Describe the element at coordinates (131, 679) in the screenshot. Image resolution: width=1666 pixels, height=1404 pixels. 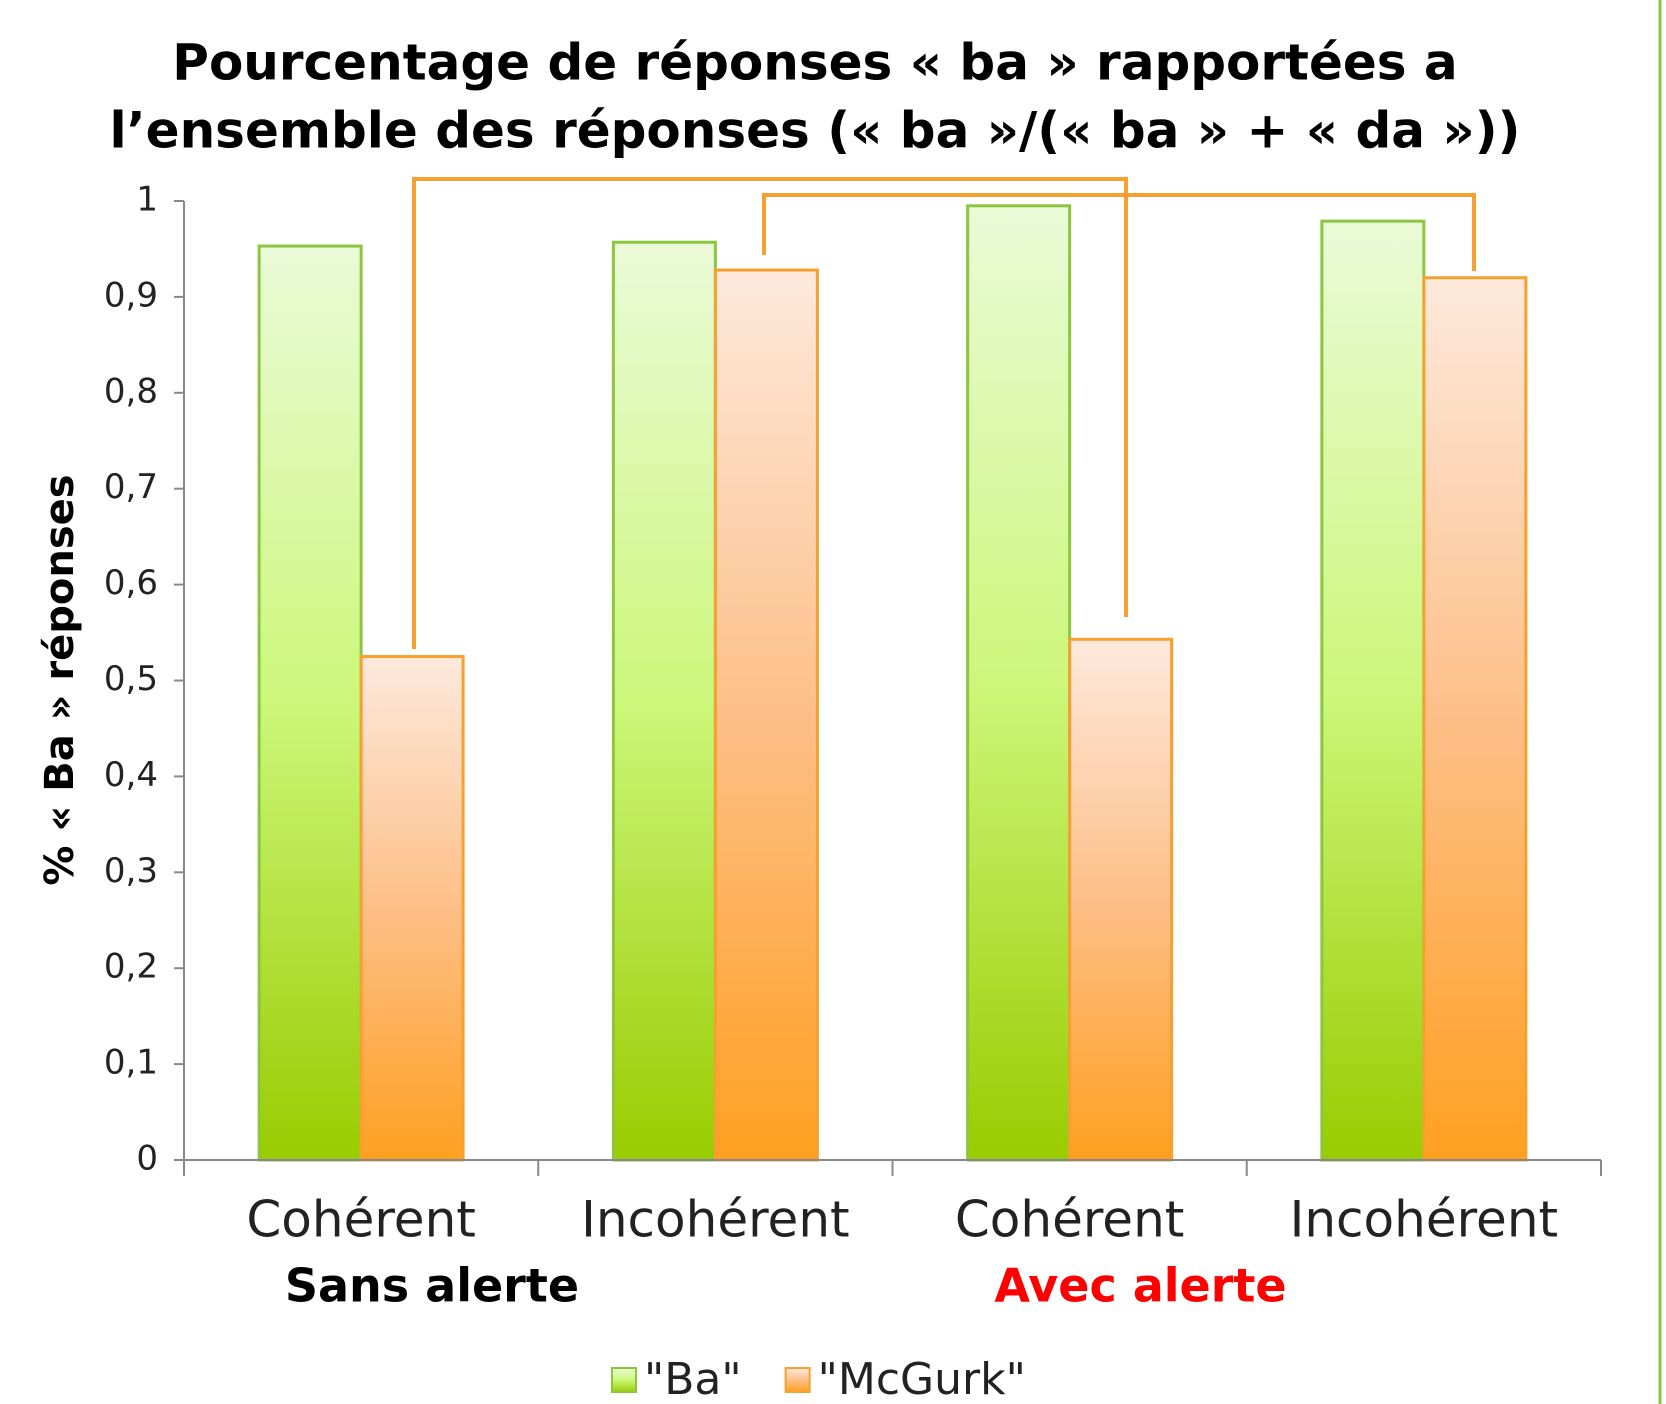
I see `y-tick-label: 0,5` at that location.